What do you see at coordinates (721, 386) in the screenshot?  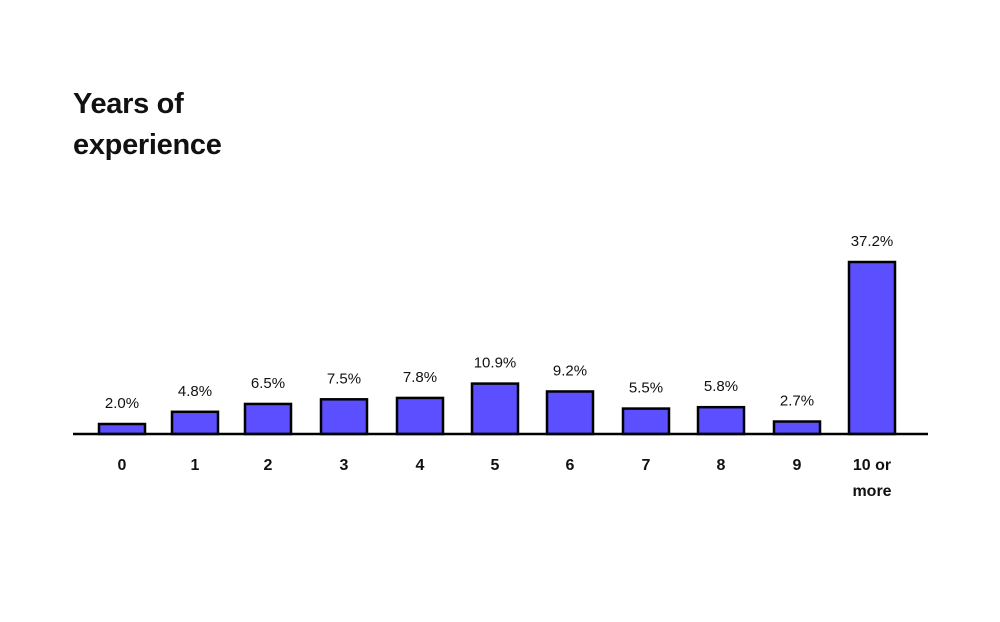 I see `value-label-8: 5.8%` at bounding box center [721, 386].